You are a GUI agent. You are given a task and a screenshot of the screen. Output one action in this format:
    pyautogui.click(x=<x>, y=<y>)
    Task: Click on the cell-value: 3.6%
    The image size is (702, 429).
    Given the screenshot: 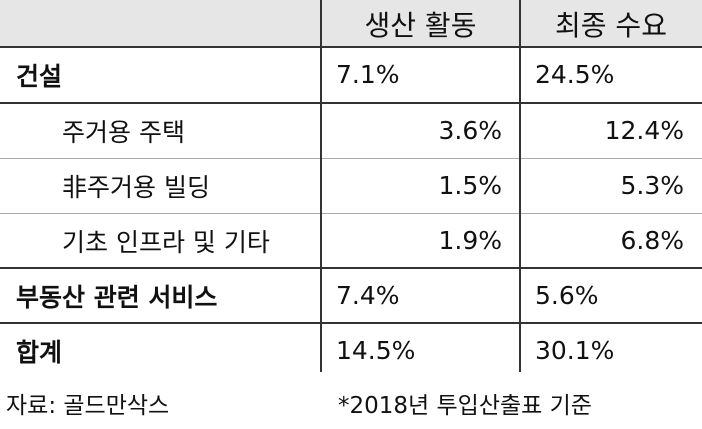 What is the action you would take?
    pyautogui.click(x=470, y=130)
    